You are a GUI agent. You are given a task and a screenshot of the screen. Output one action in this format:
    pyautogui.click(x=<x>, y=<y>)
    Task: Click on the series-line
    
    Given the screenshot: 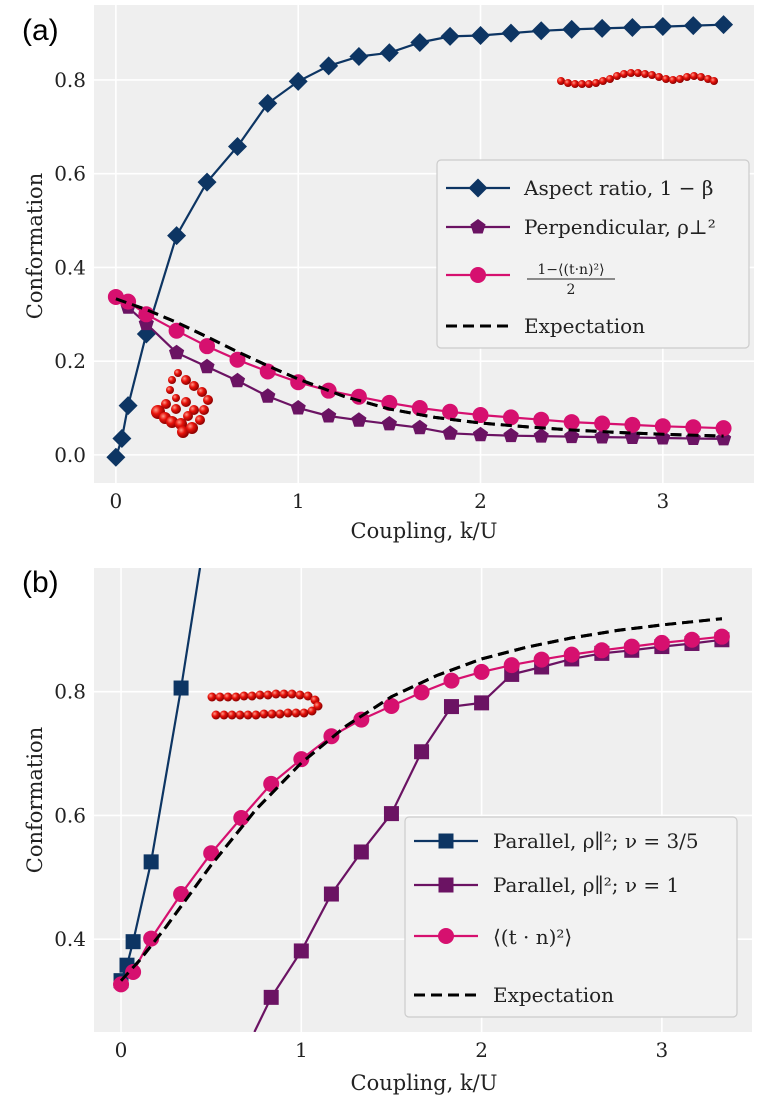 What is the action you would take?
    pyautogui.click(x=419, y=368)
    